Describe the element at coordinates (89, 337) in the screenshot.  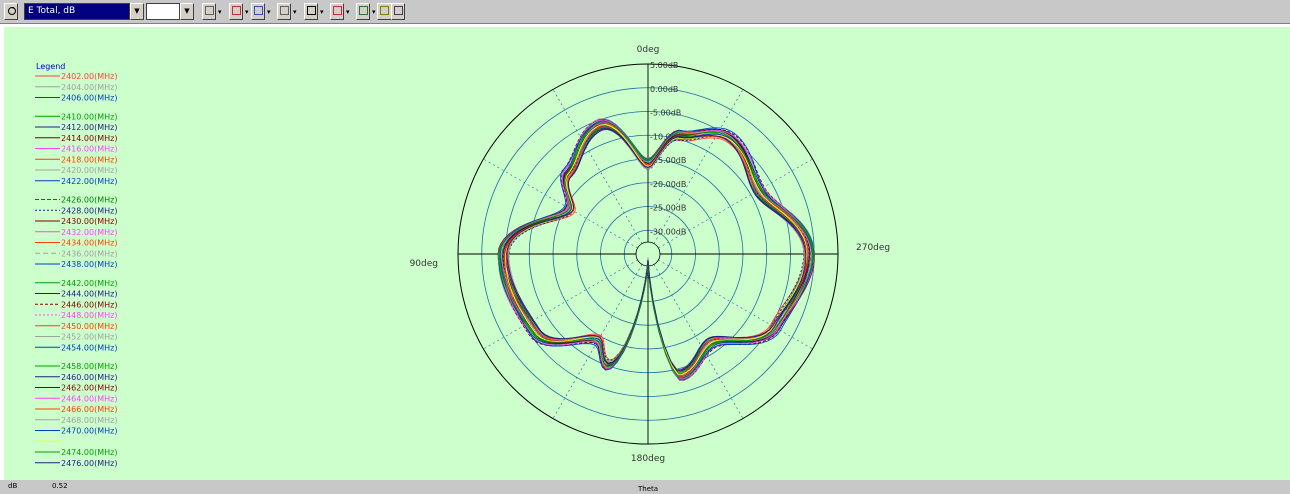
I see `legend-item: 2452.00(MHz)` at that location.